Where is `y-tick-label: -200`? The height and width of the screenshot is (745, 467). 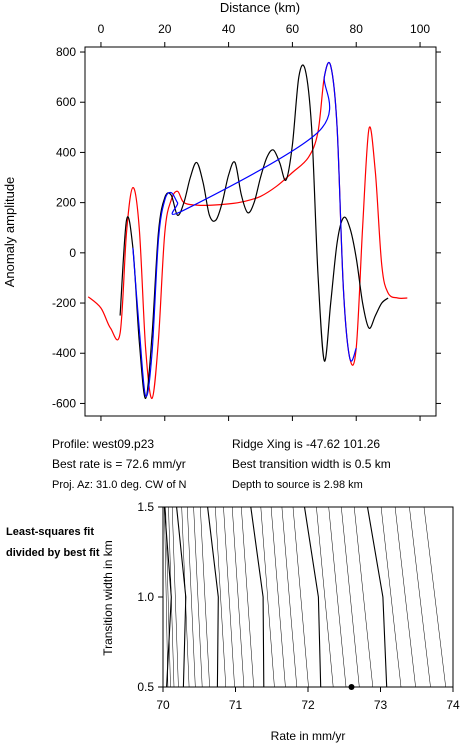 y-tick-label: -200 is located at coordinates (64, 303).